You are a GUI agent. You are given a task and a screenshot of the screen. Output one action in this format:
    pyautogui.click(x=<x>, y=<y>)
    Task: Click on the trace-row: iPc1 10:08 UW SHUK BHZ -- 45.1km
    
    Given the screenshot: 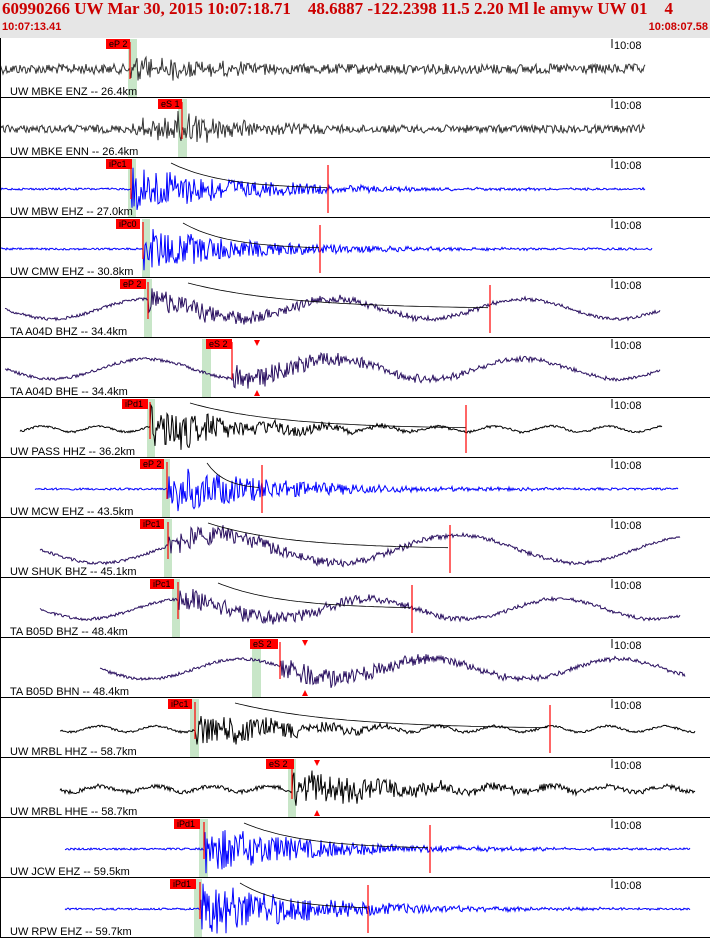 What is the action you would take?
    pyautogui.click(x=355, y=548)
    